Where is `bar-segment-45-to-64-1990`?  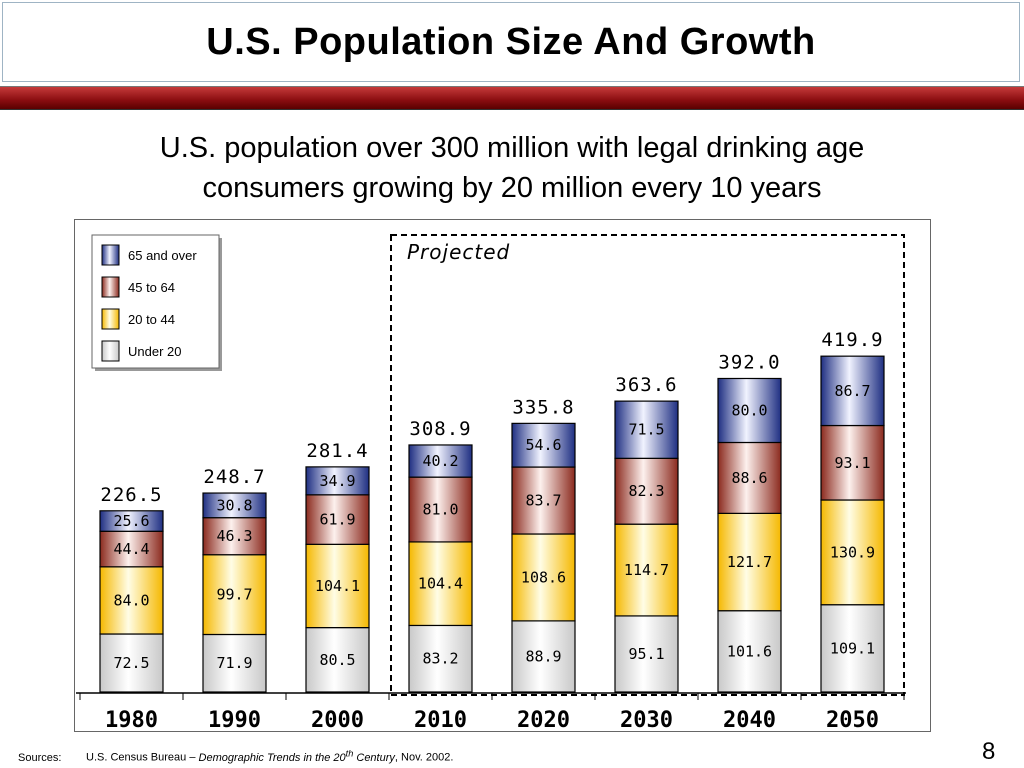
bar-segment-45-to-64-1990 is located at coordinates (234, 536).